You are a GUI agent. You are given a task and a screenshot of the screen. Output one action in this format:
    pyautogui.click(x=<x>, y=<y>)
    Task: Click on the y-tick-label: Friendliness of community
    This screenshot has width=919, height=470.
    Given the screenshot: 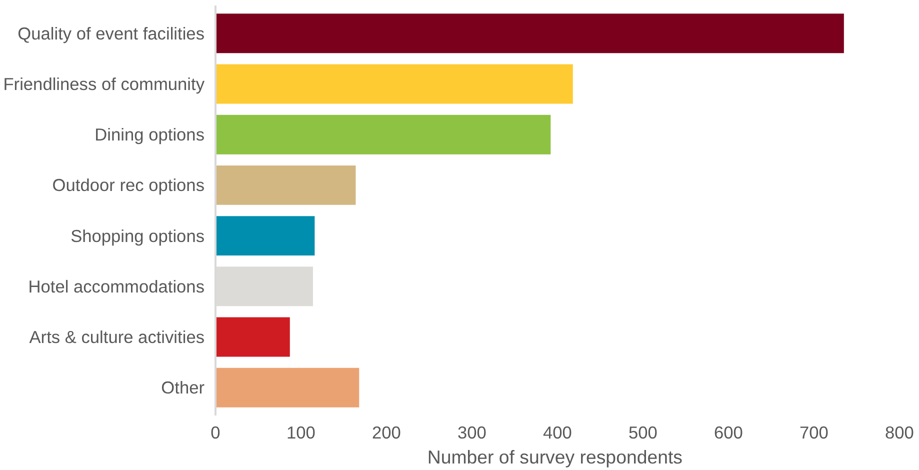 What is the action you would take?
    pyautogui.click(x=104, y=84)
    